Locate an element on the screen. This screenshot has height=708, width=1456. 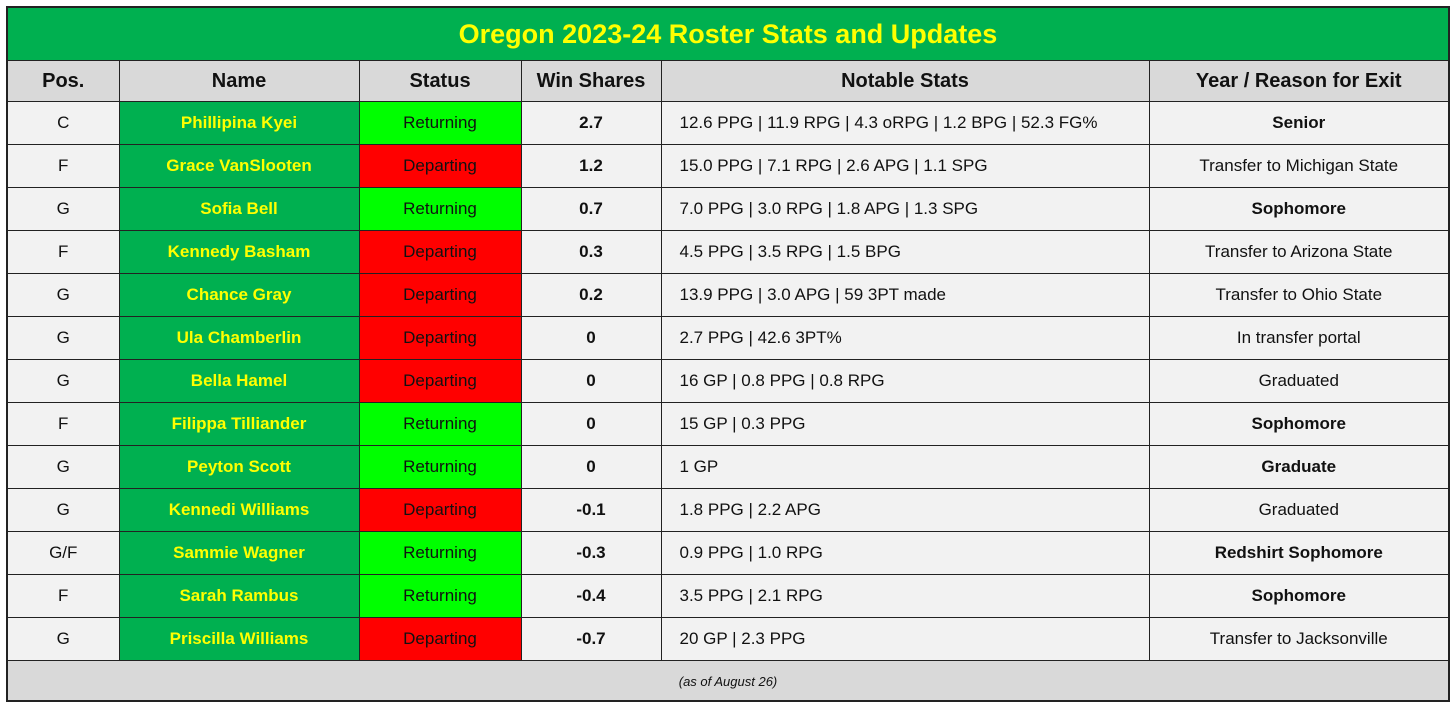
cell-exit: Redshirt Sophomore is located at coordinates (1298, 553).